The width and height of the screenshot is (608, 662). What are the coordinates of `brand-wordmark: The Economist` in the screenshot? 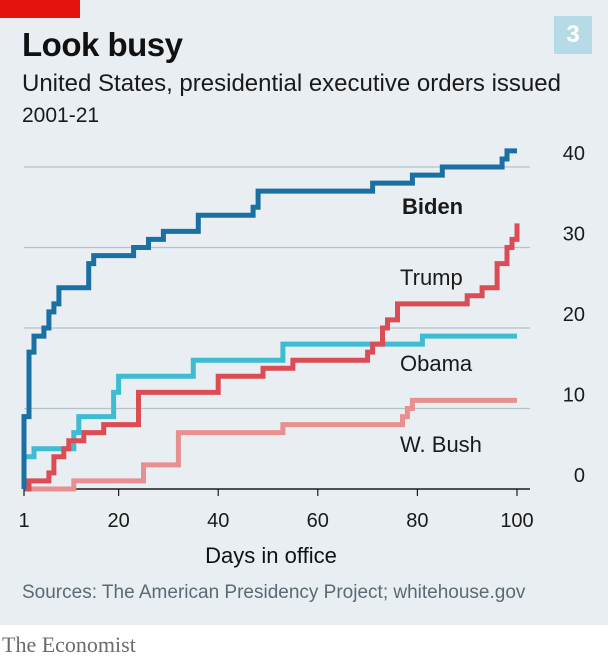 It's located at (69, 644).